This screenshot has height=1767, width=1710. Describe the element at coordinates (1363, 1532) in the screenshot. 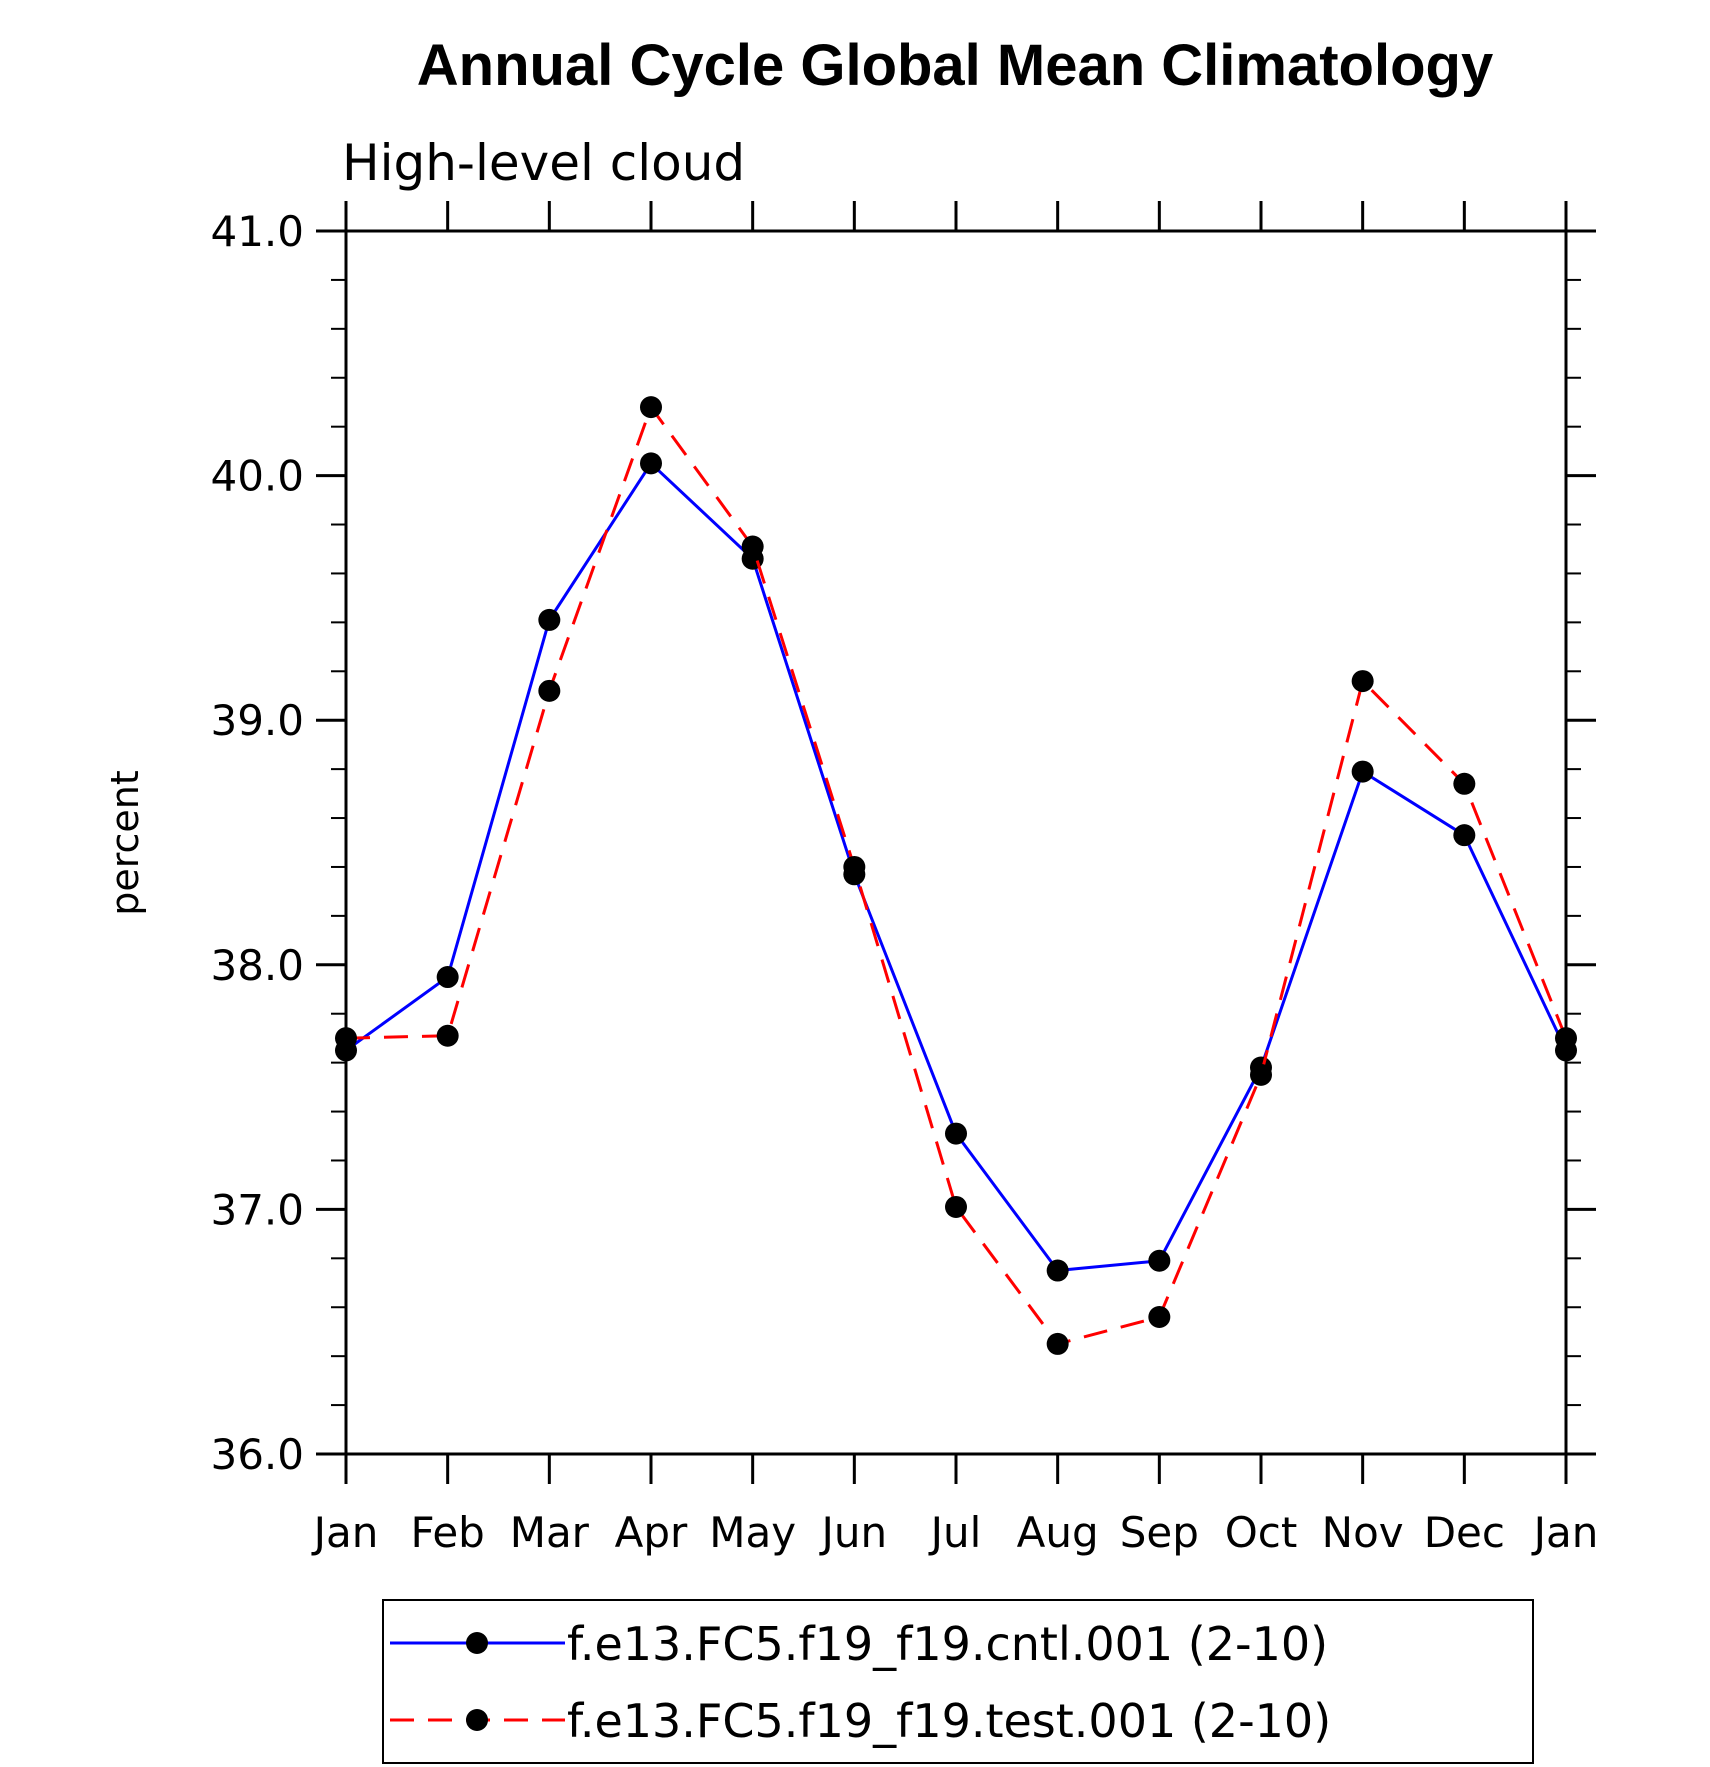

I see `x-tick-label: Nov` at that location.